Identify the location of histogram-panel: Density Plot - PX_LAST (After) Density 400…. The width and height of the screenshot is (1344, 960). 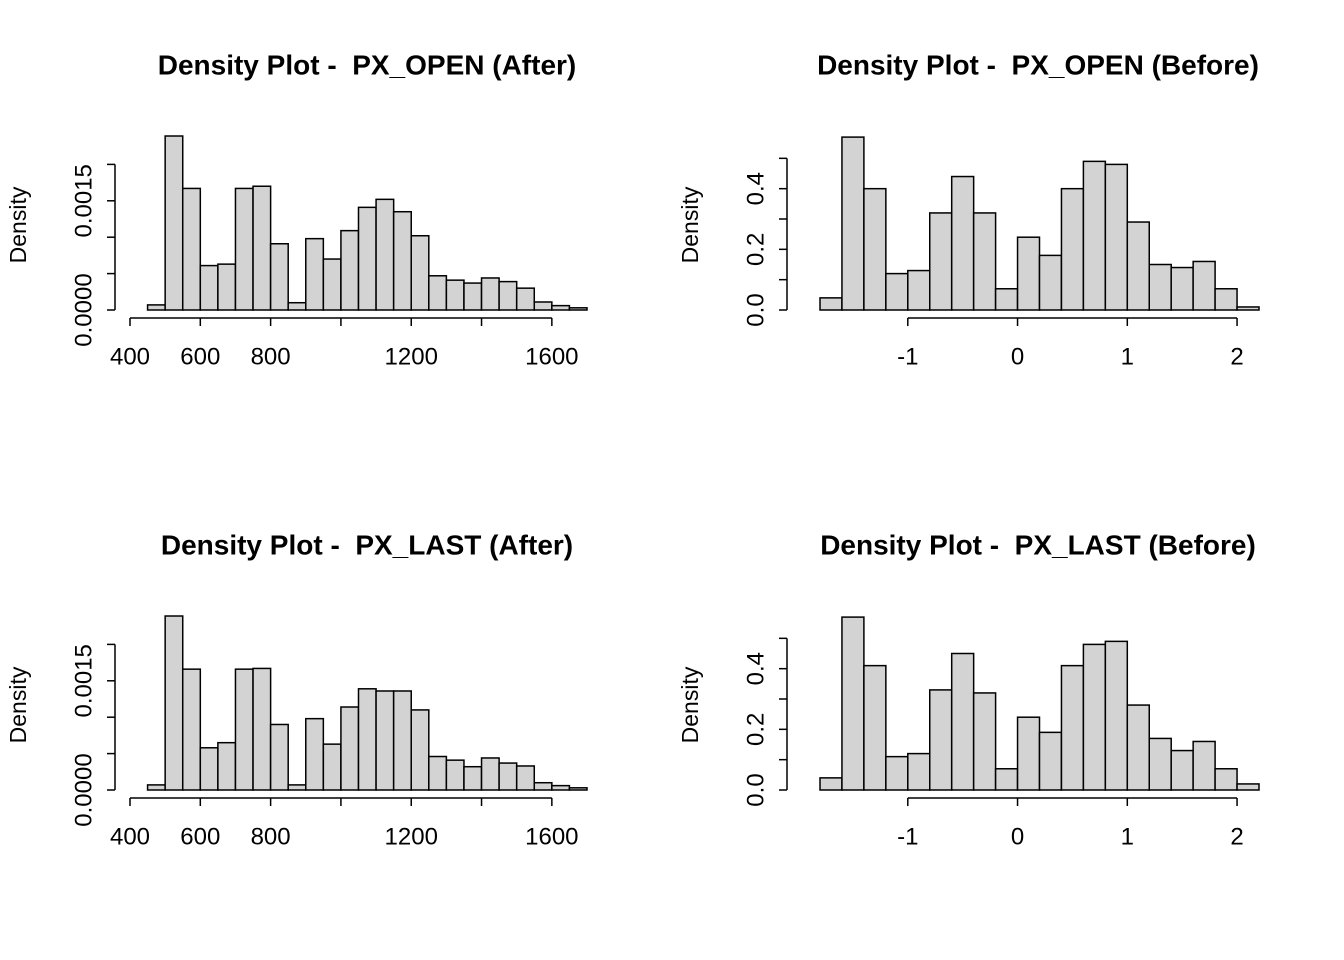
(296, 689).